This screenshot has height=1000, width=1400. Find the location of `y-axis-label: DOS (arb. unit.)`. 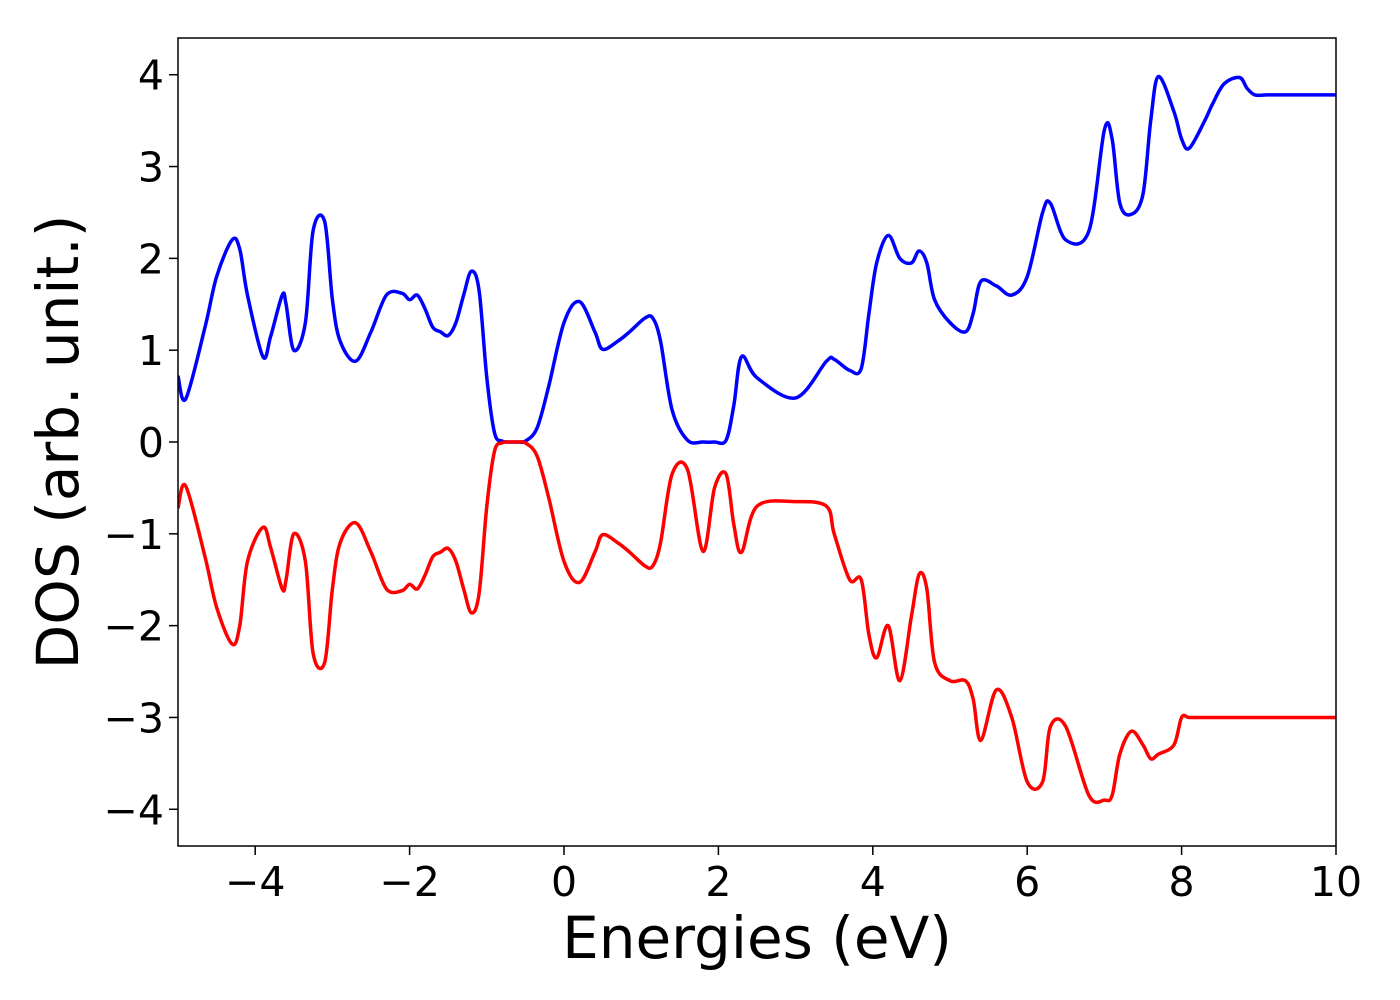

y-axis-label: DOS (arb. unit.) is located at coordinates (58, 442).